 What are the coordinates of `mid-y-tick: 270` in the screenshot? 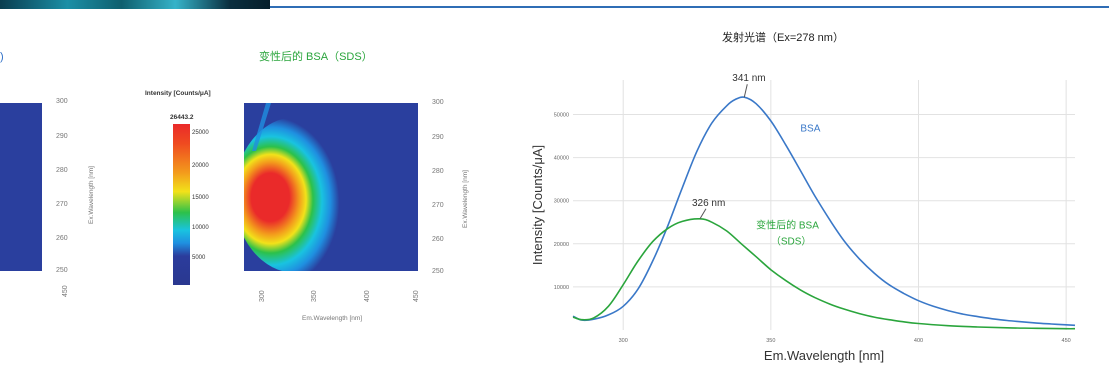 It's located at (438, 205).